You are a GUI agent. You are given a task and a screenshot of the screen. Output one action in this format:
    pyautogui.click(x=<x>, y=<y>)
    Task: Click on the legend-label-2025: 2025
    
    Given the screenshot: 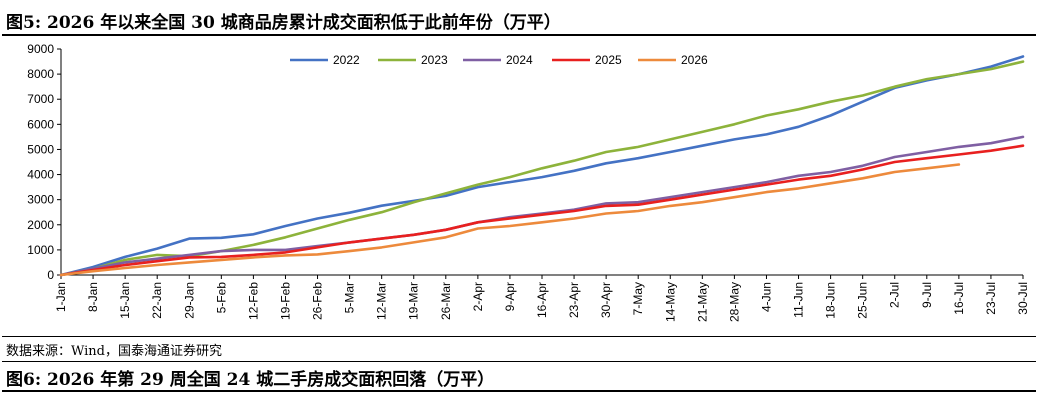 What is the action you would take?
    pyautogui.click(x=608, y=60)
    